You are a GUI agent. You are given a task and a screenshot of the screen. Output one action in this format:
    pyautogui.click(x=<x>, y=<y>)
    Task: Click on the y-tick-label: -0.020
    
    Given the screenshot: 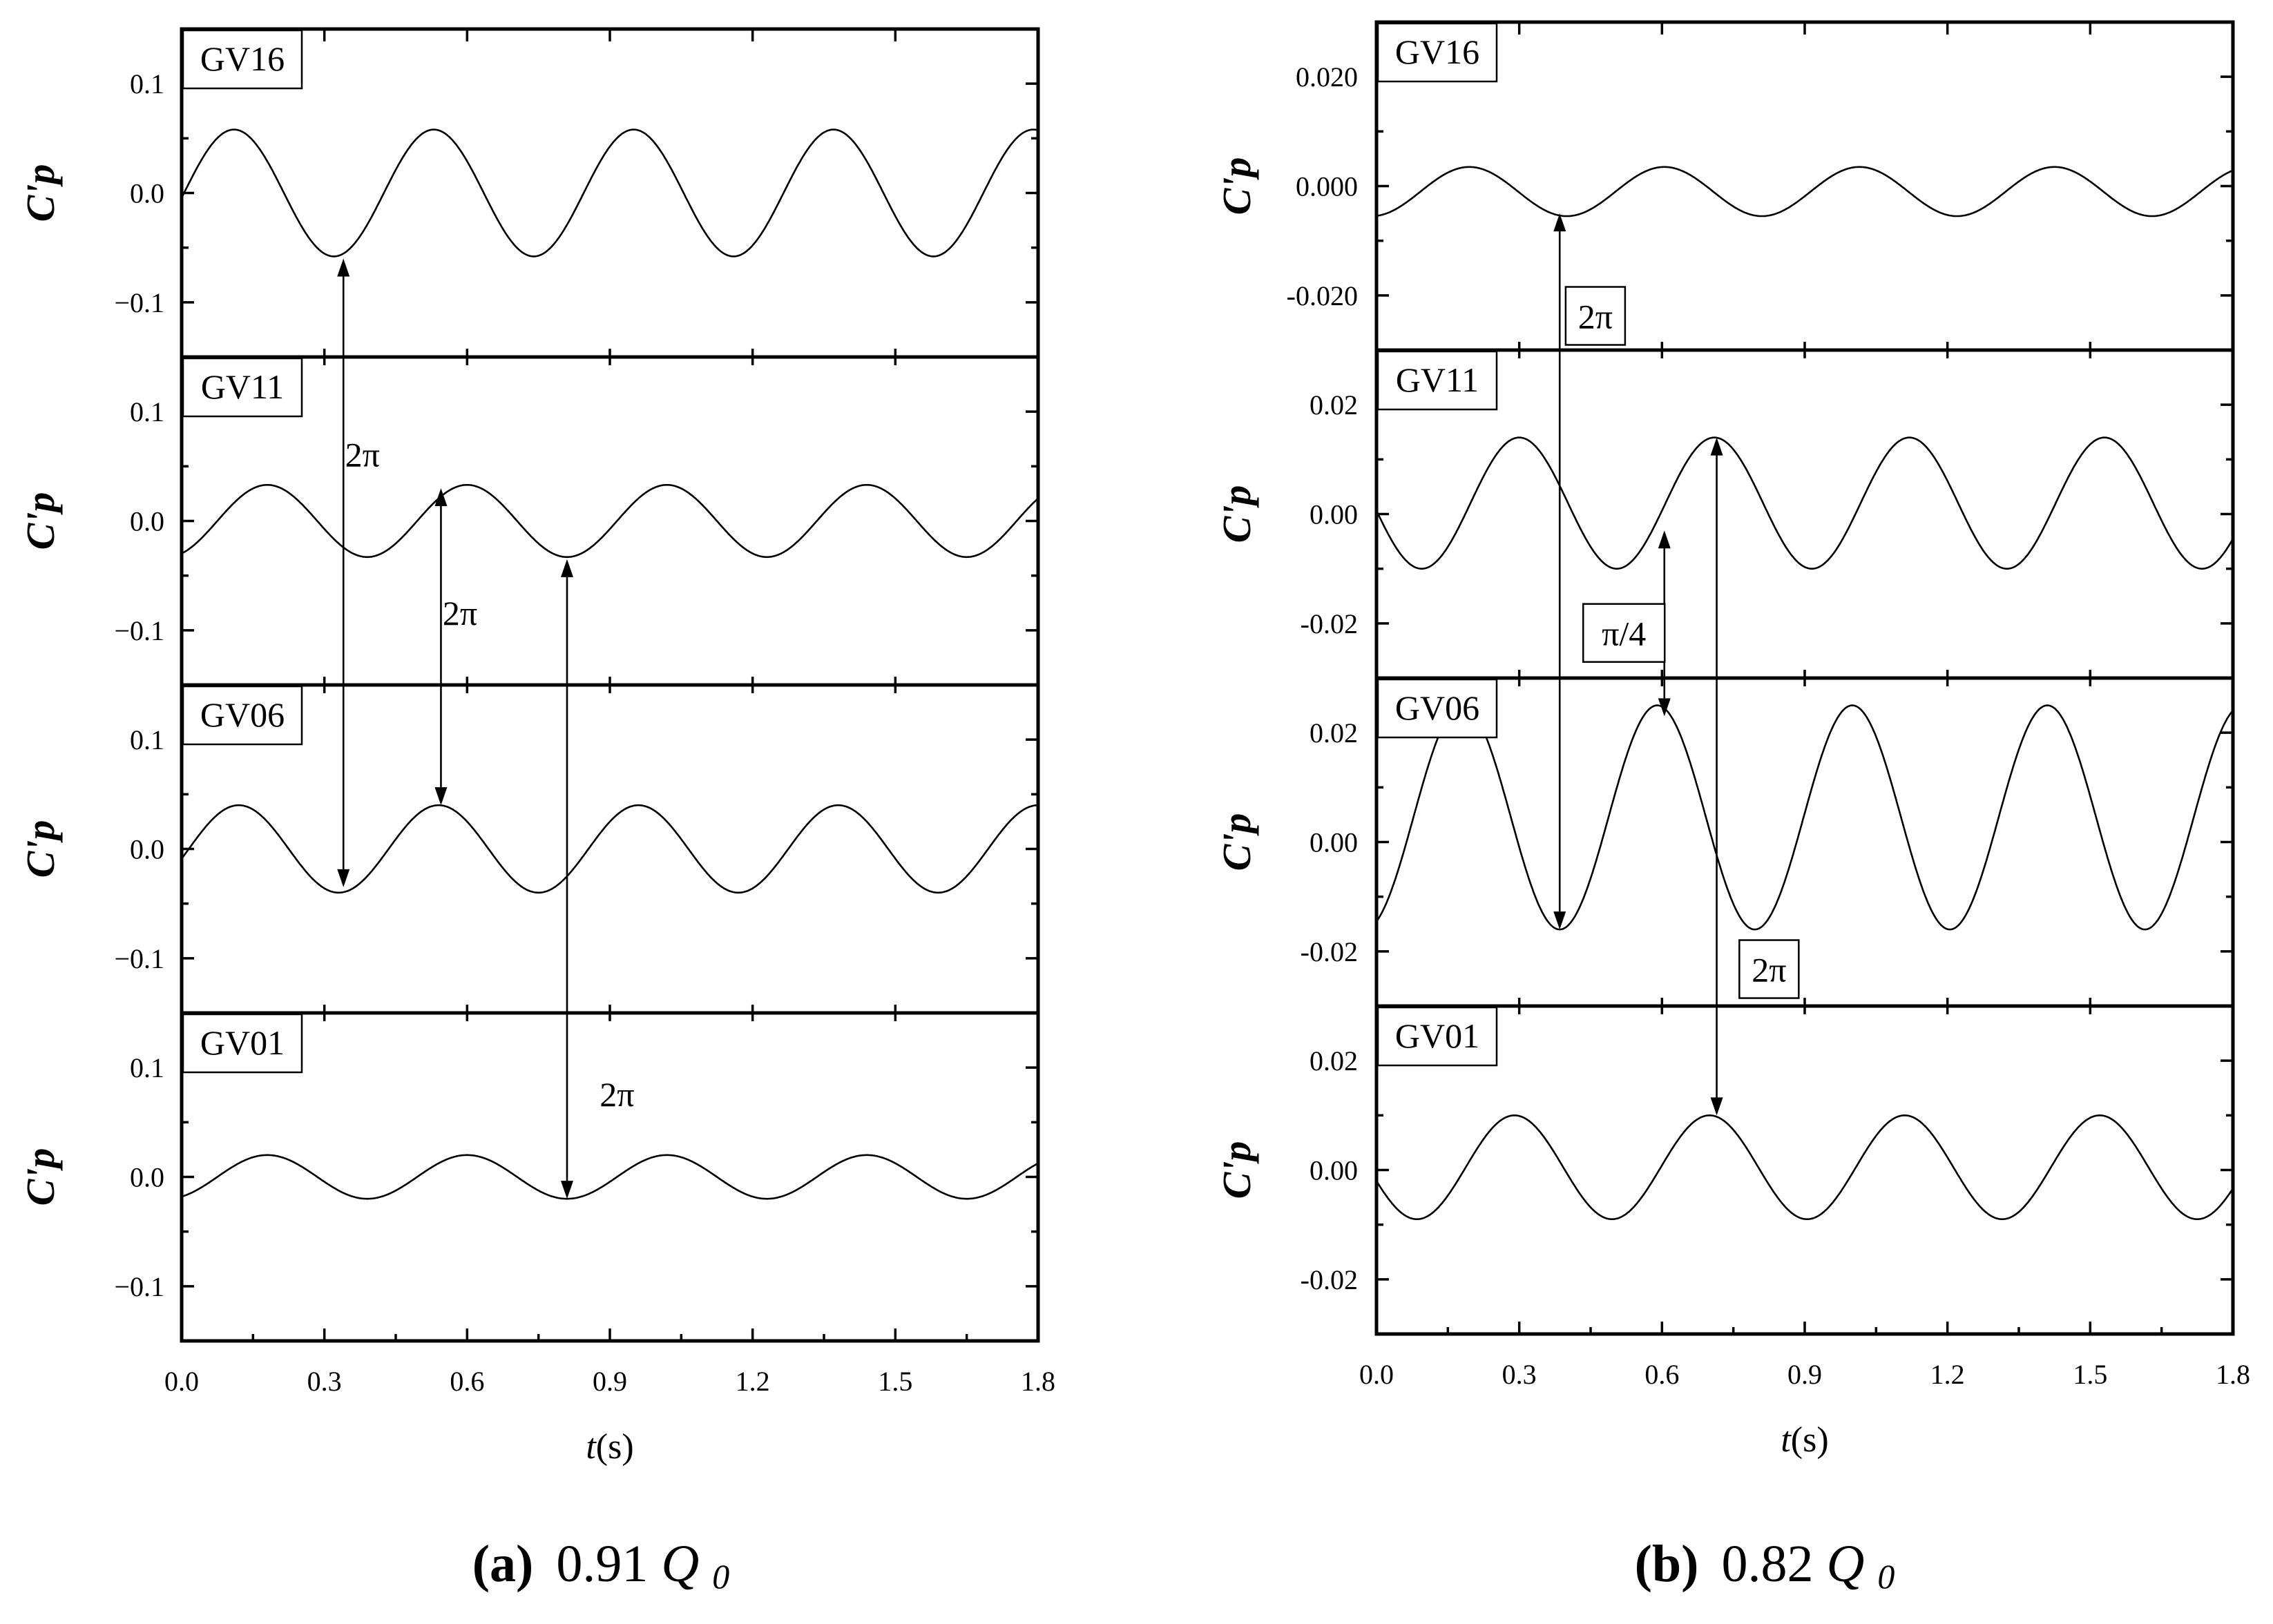 What is the action you would take?
    pyautogui.click(x=1322, y=295)
    